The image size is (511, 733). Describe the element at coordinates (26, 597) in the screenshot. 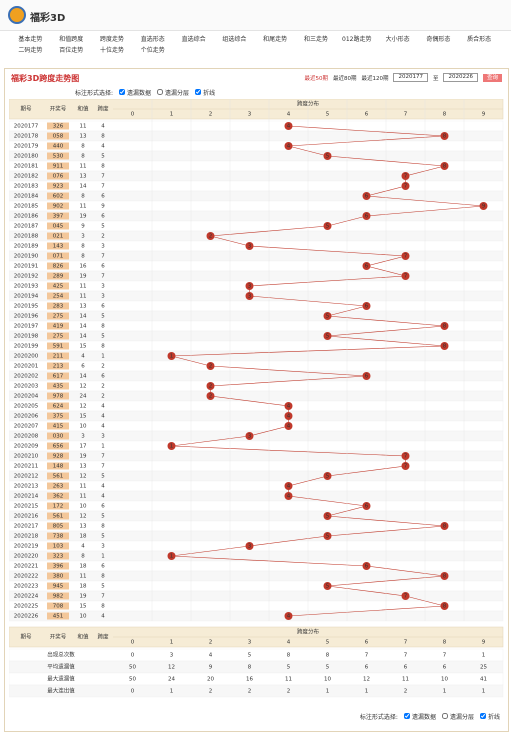

I see `issue: 2020224` at that location.